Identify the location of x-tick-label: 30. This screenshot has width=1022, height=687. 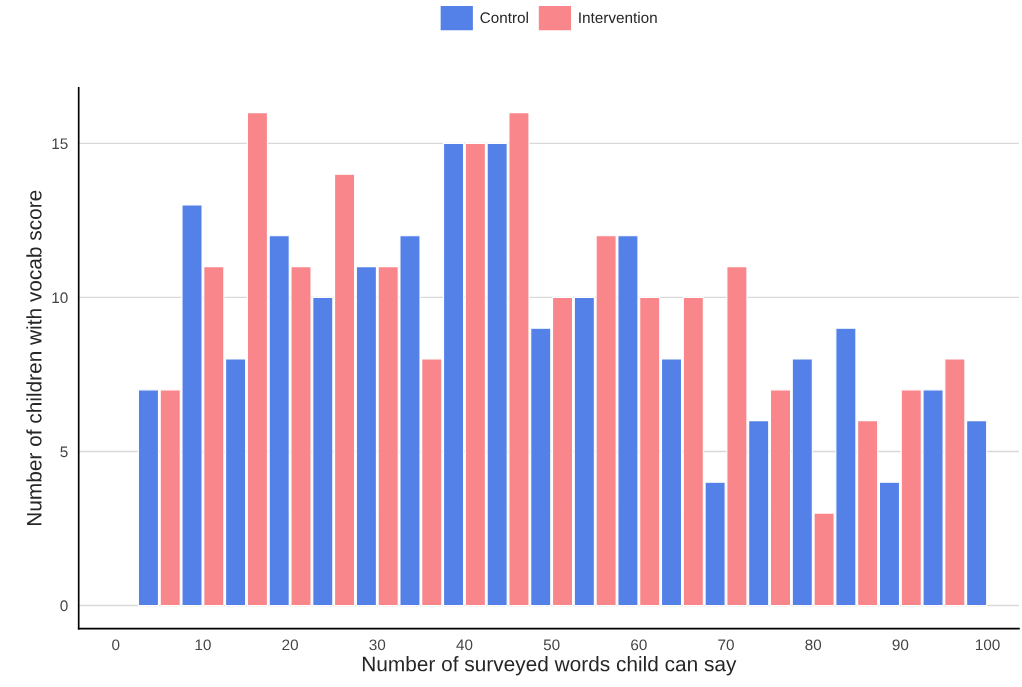
(377, 645).